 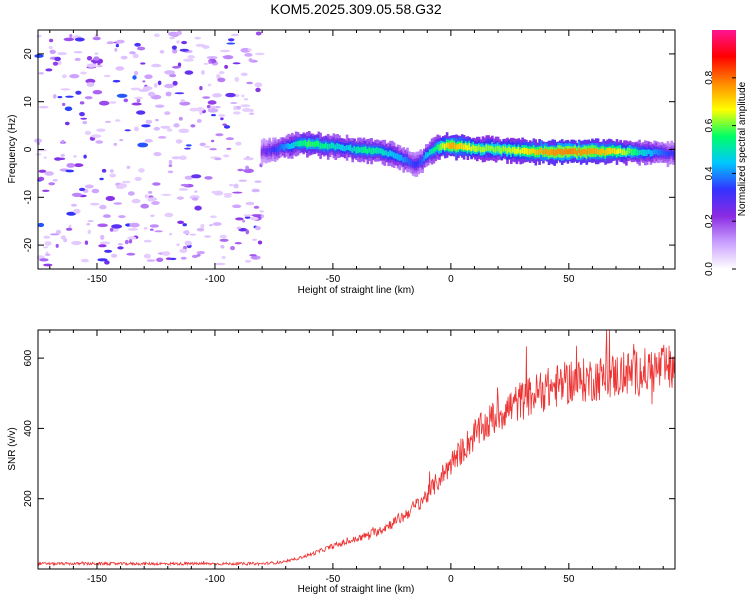 What do you see at coordinates (28, 428) in the screenshot?
I see `y-tick-label: 400` at bounding box center [28, 428].